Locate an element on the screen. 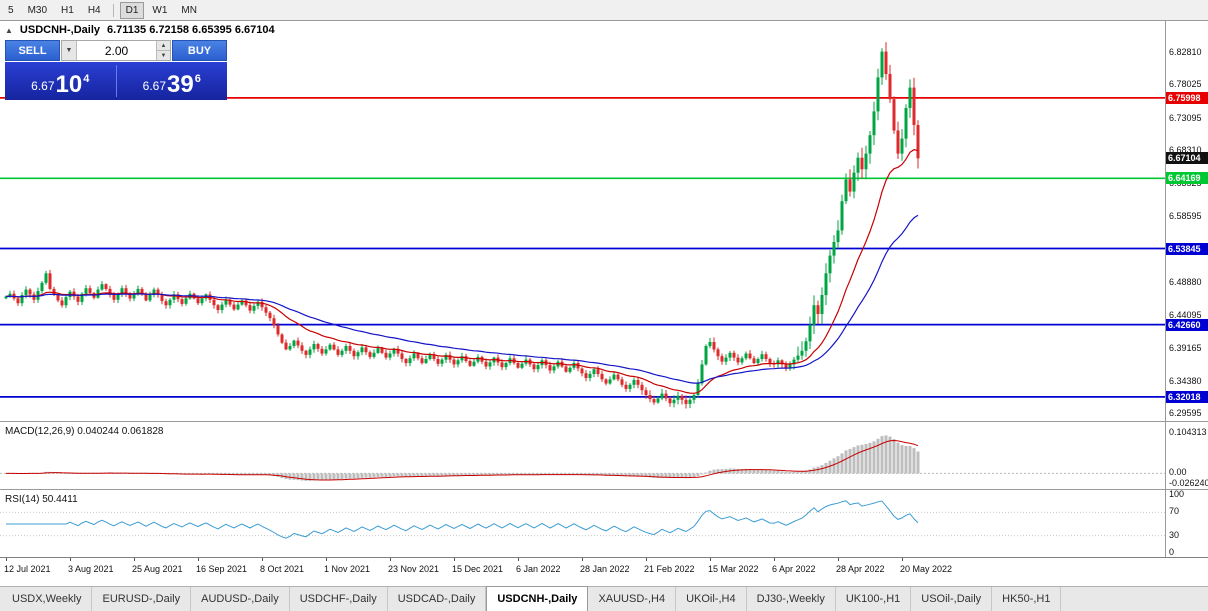 This screenshot has width=1208, height=611. axis-label: 6.82810 is located at coordinates (1185, 51).